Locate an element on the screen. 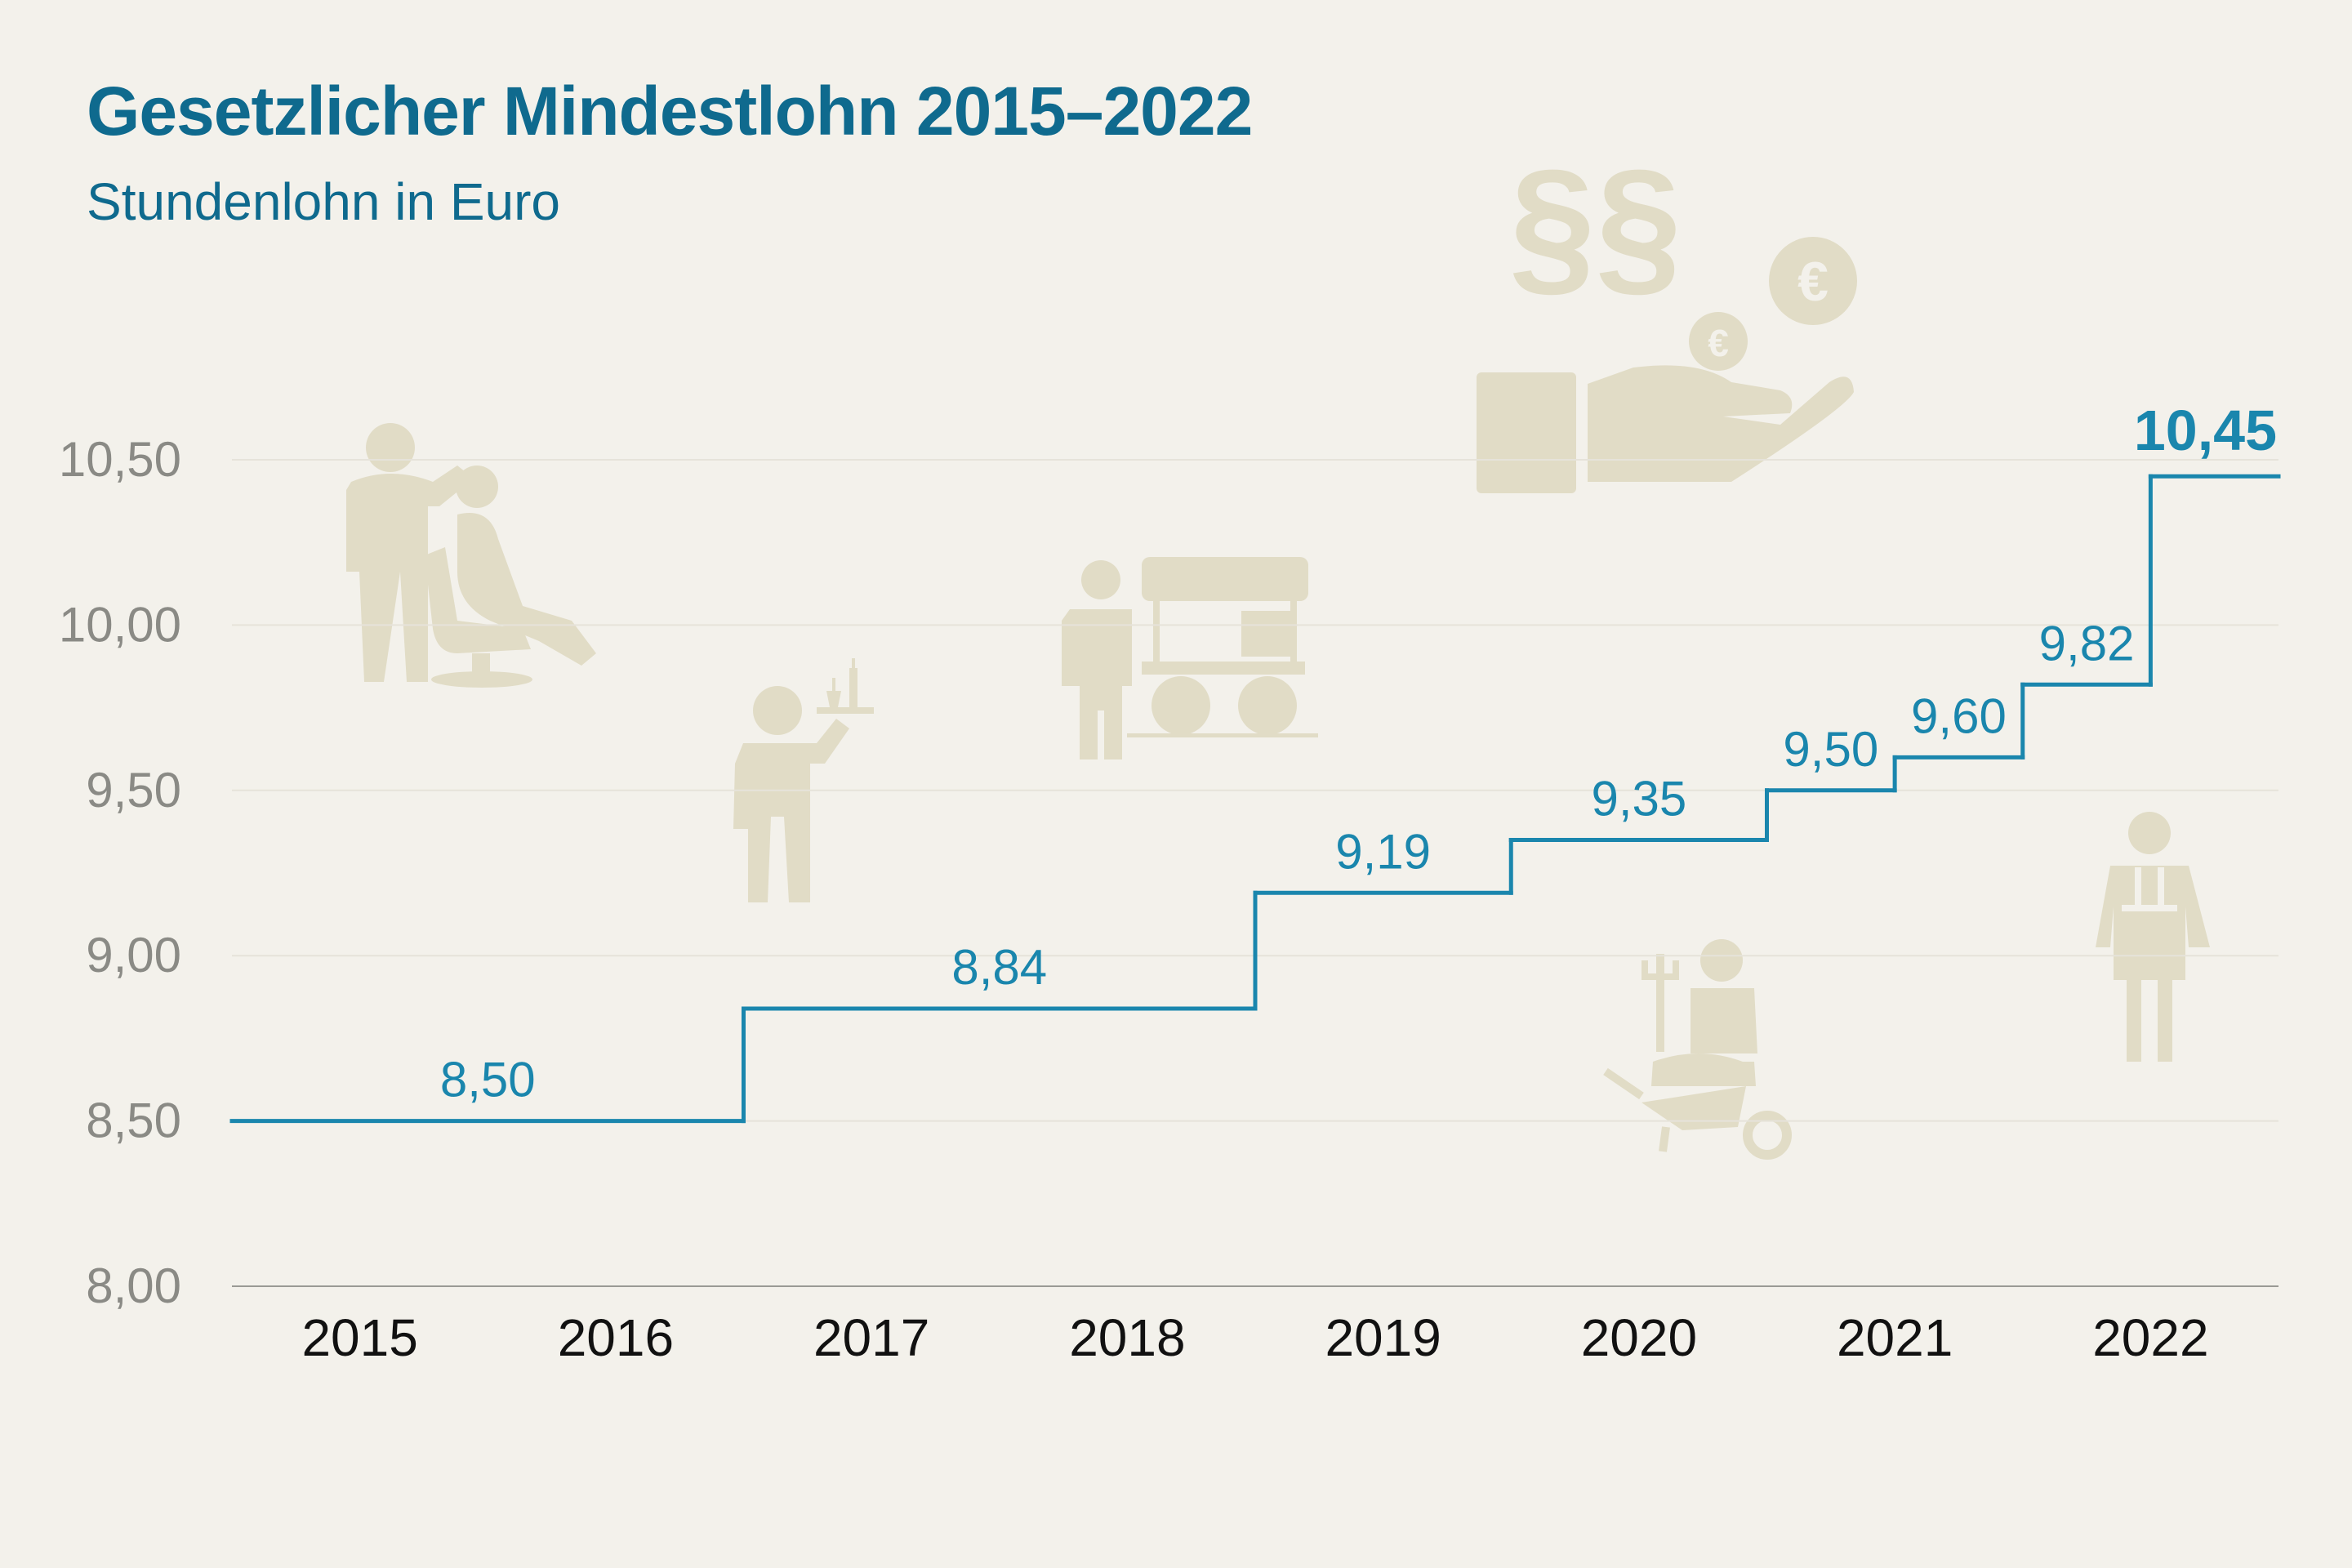 This screenshot has width=2352, height=1568. y-tick-label: 9,00 is located at coordinates (133, 955).